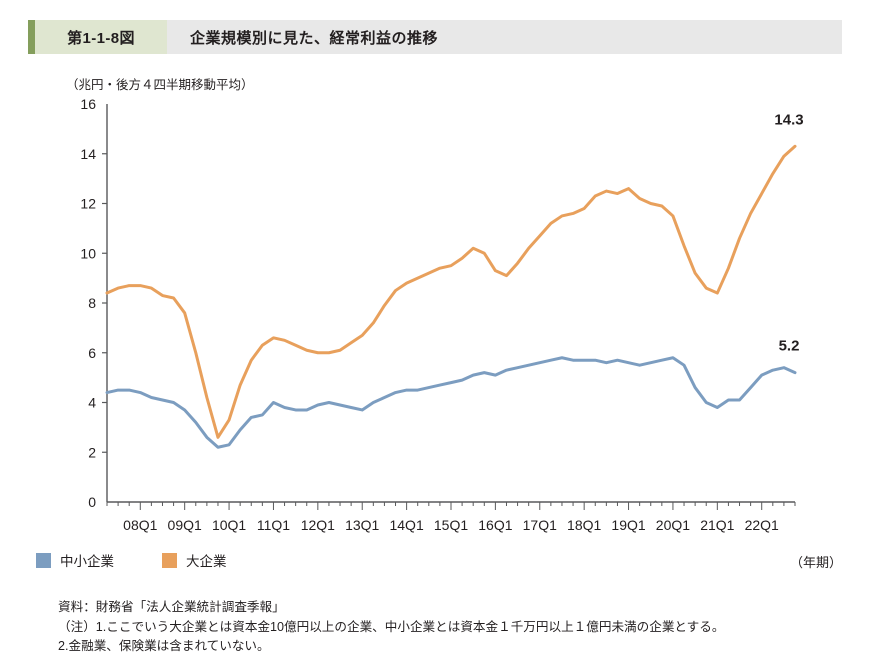 The image size is (870, 667). Describe the element at coordinates (406, 525) in the screenshot. I see `x-tick-label: 14Q1` at that location.